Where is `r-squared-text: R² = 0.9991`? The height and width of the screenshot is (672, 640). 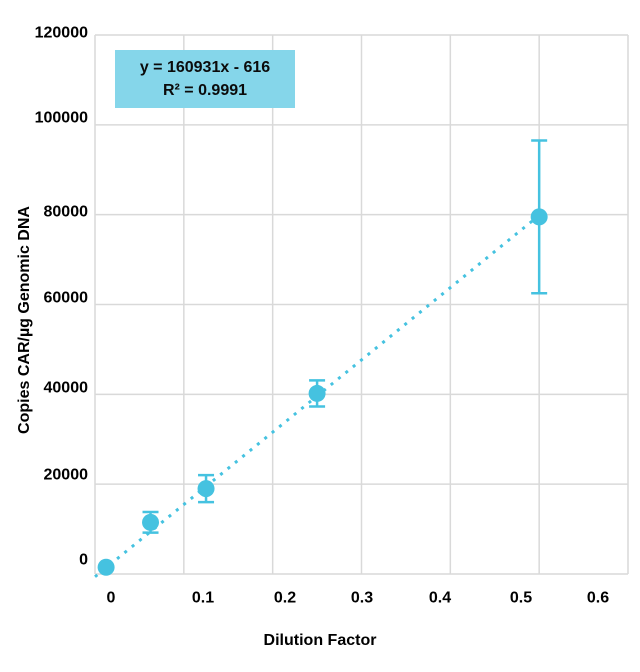
r-squared-text: R² = 0.9991 is located at coordinates (205, 90).